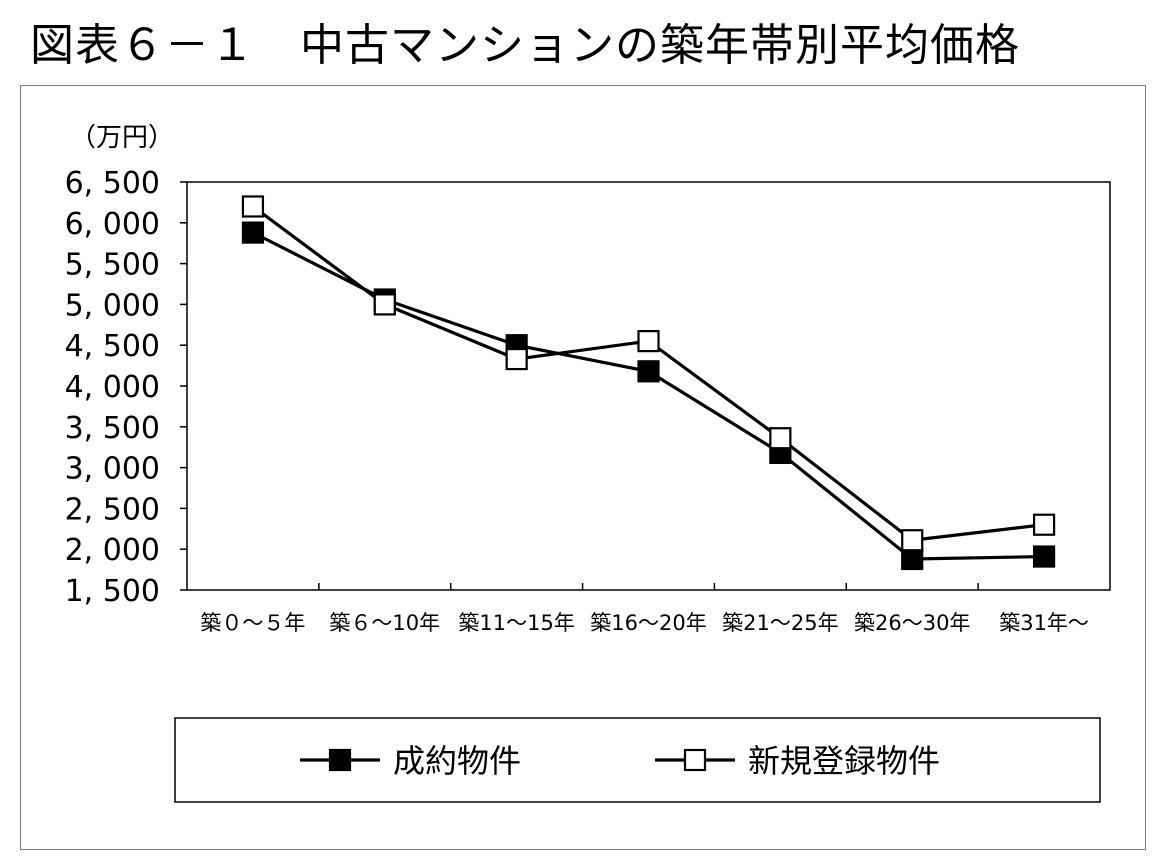 The width and height of the screenshot is (1166, 866). I want to click on x-category-label: 築31年～, so click(1044, 623).